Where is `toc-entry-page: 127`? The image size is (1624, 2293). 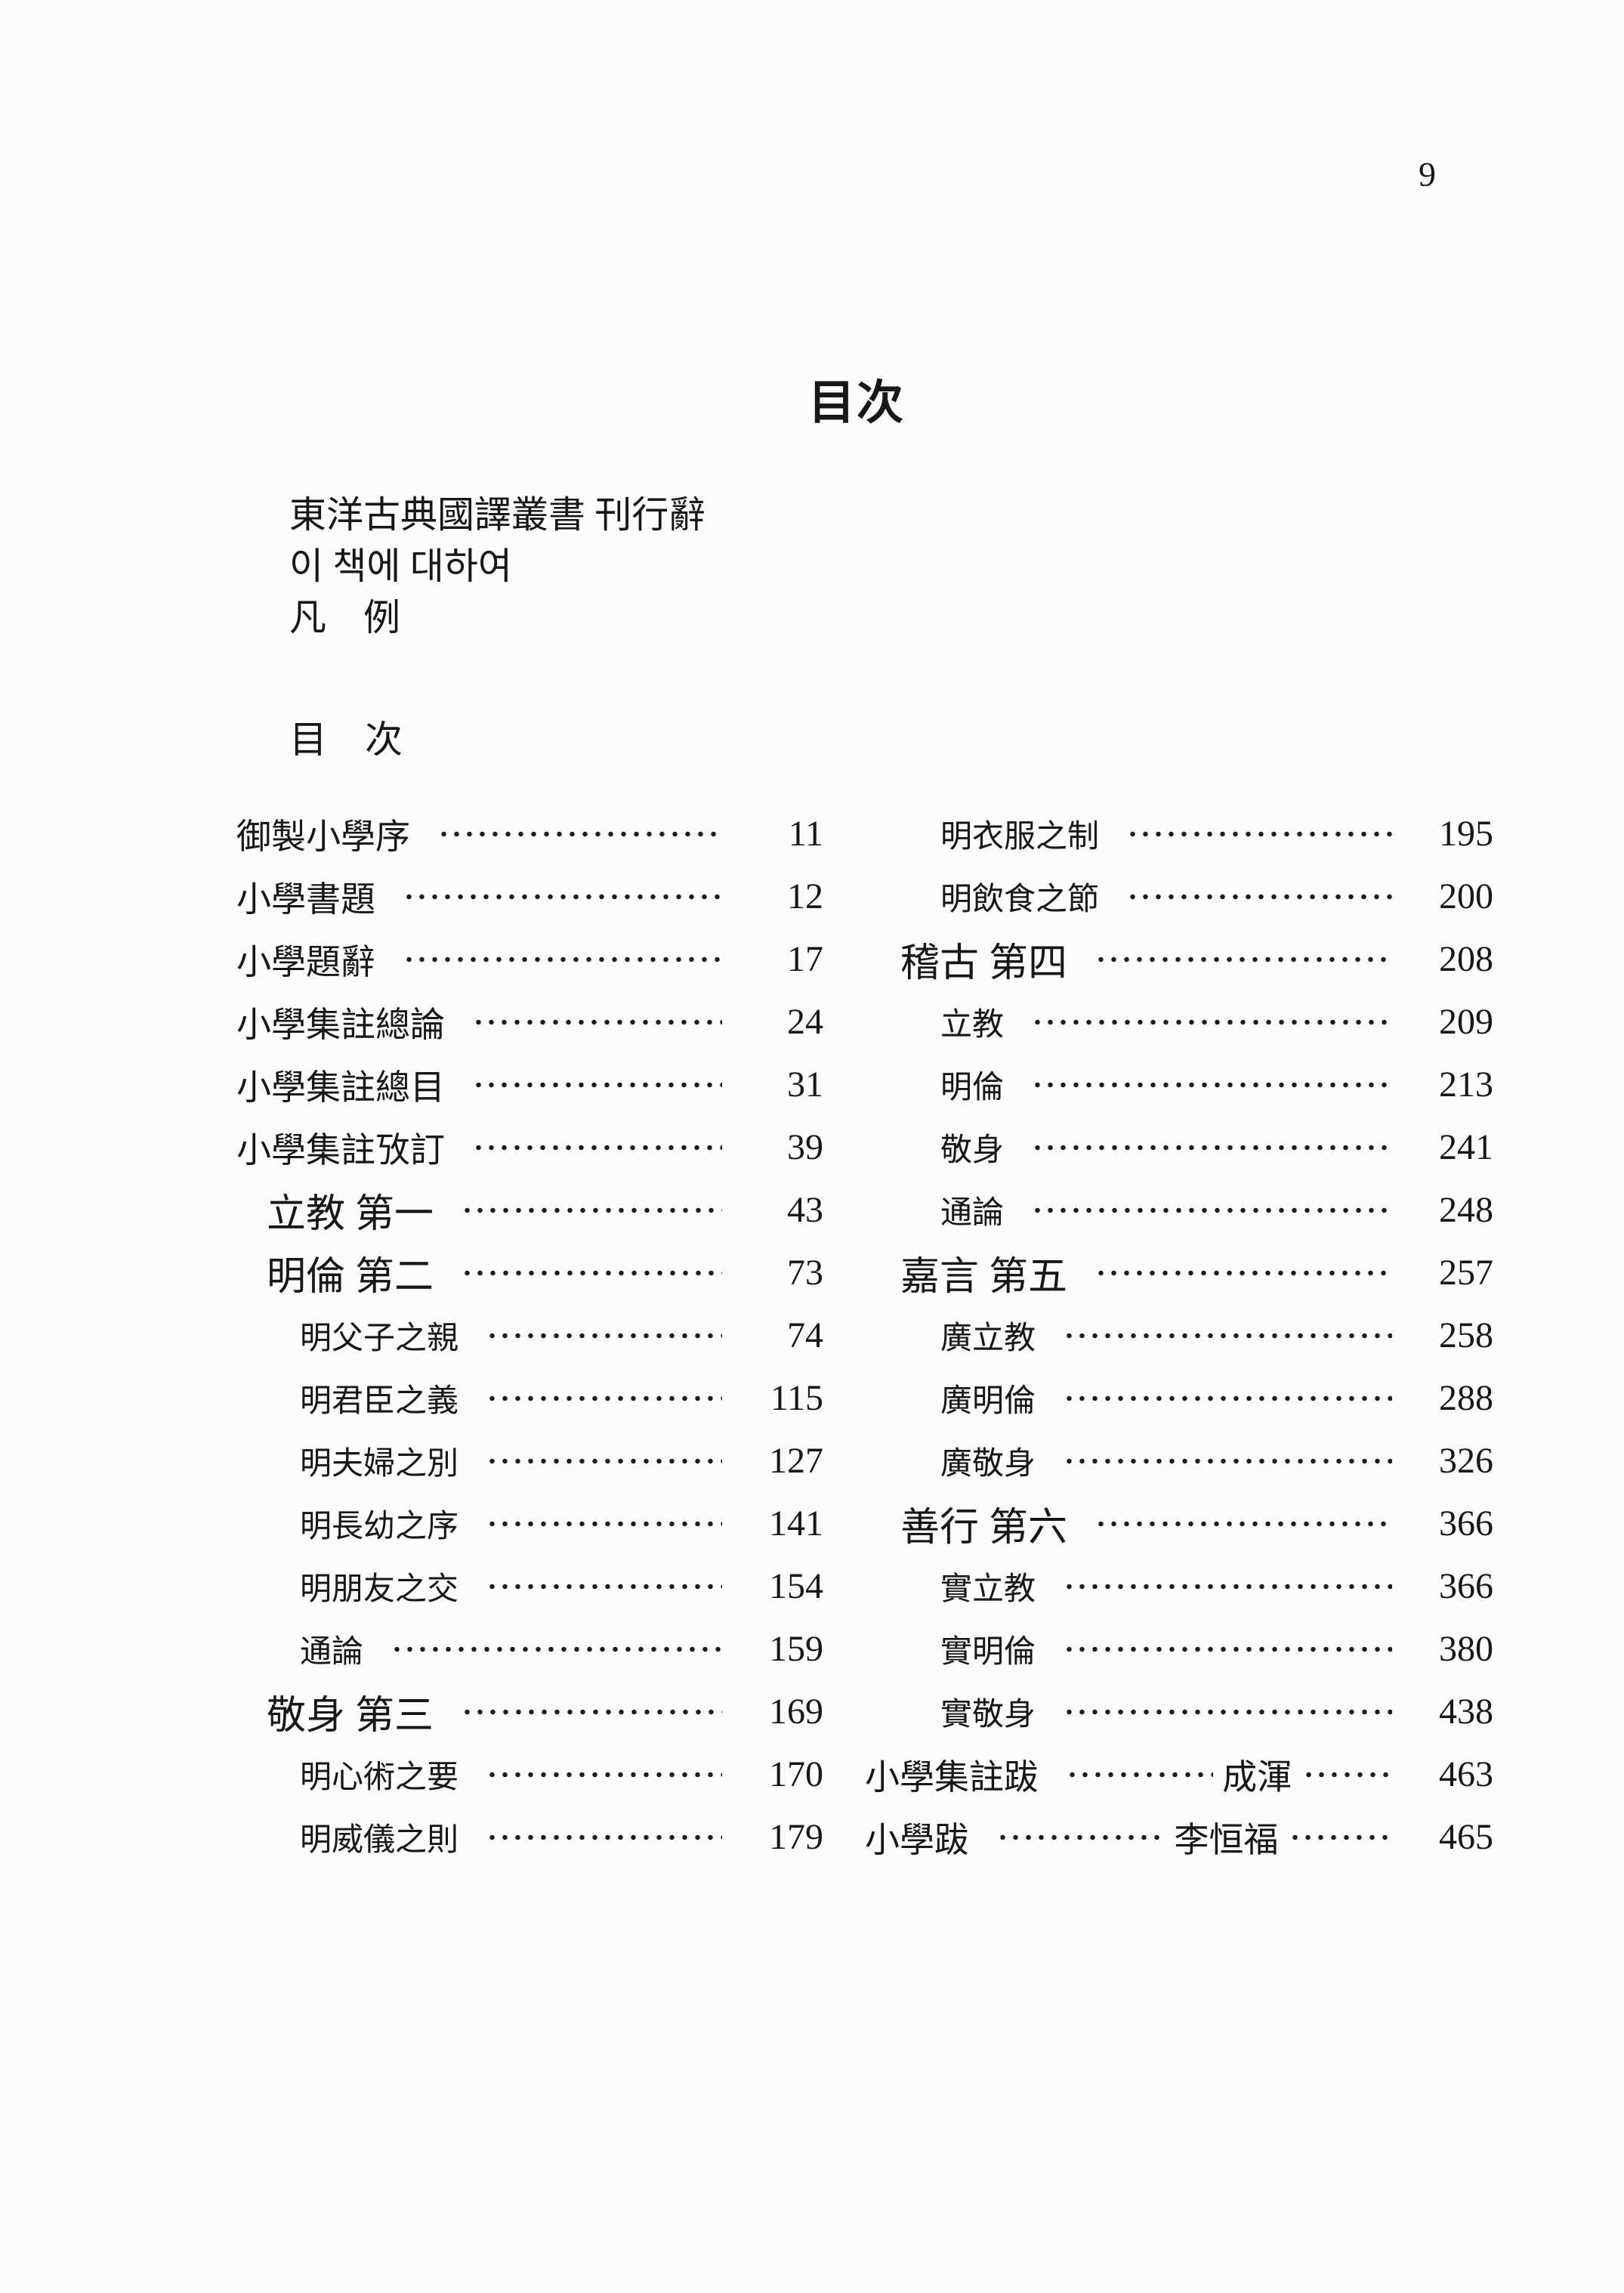
toc-entry-page: 127 is located at coordinates (796, 1461).